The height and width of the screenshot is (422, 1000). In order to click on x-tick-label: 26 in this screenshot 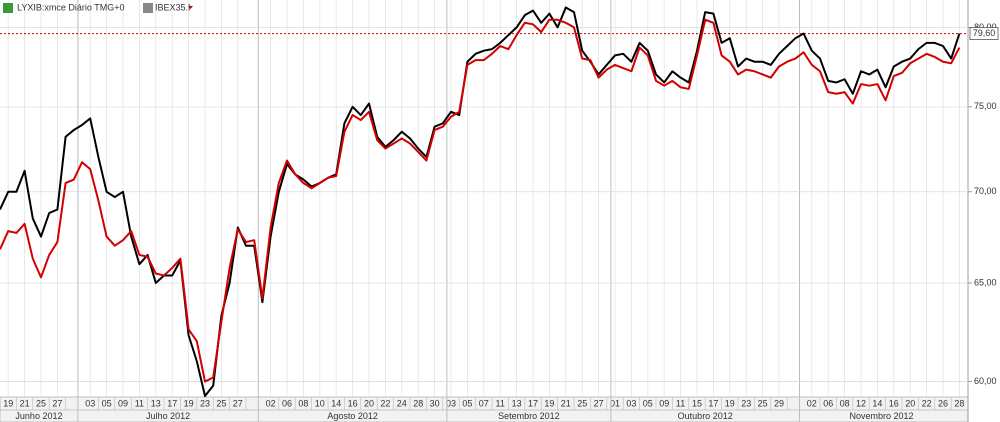, I will do `click(943, 403)`.